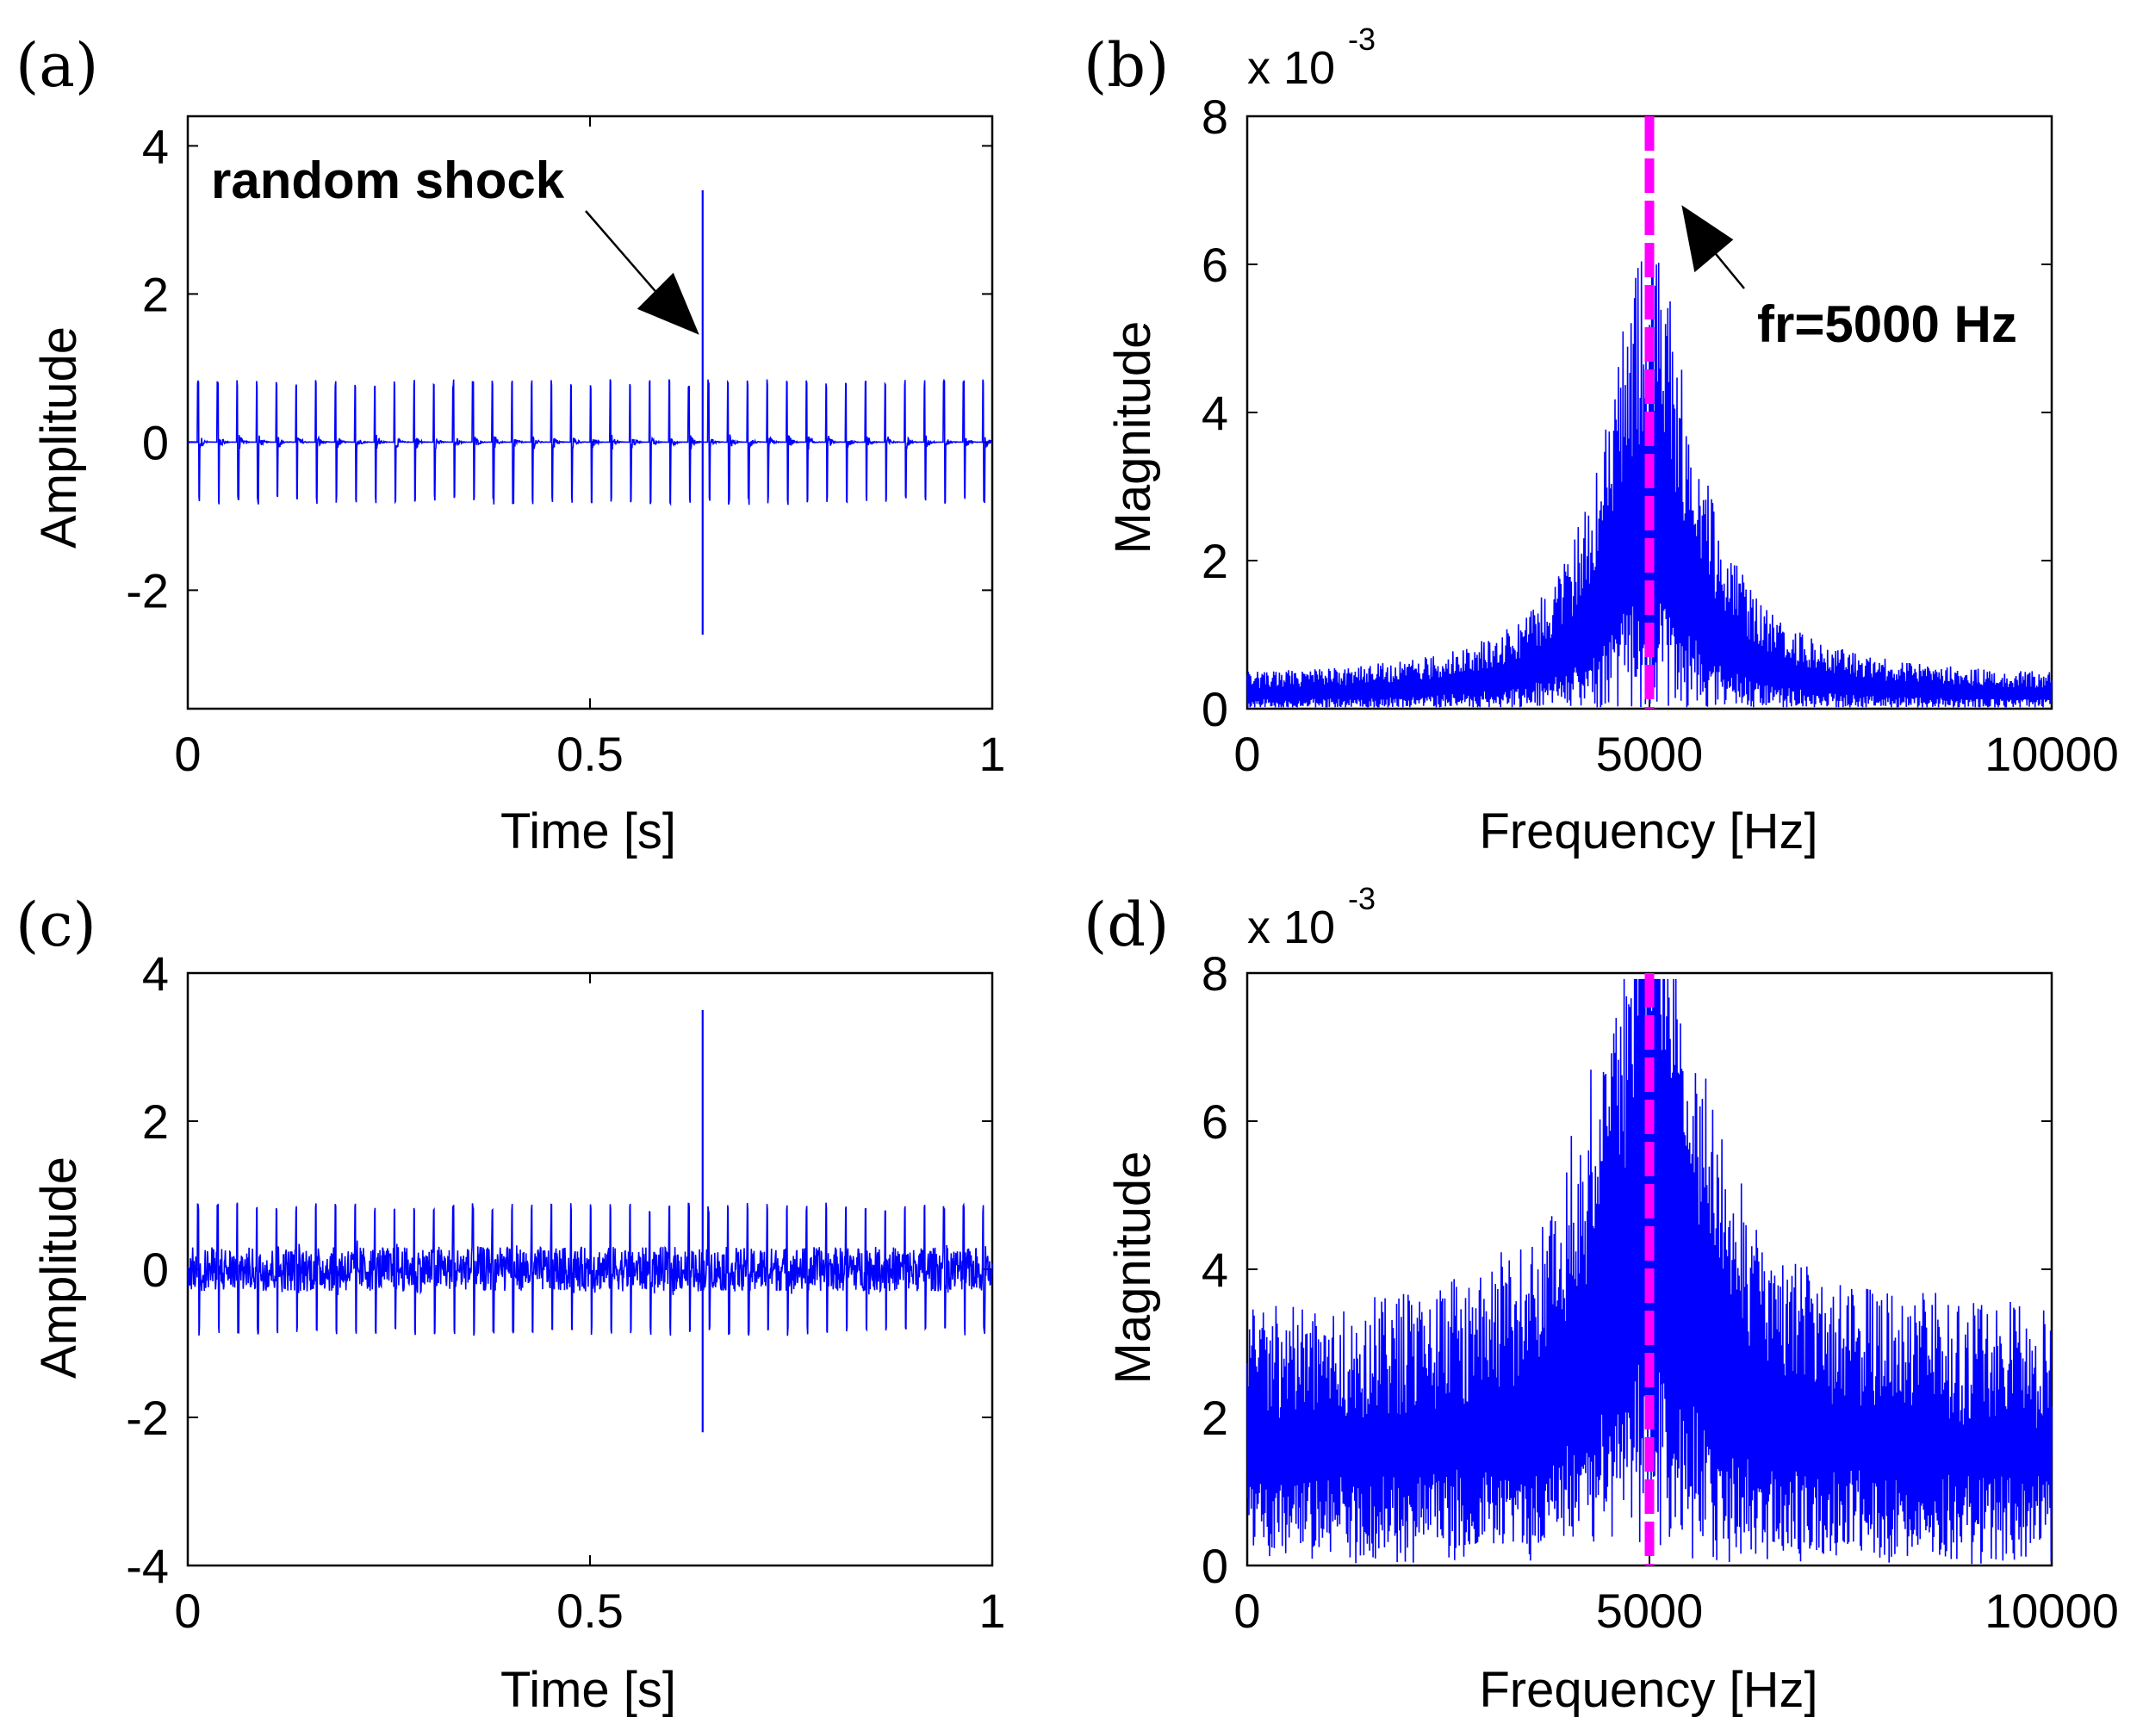  What do you see at coordinates (147, 590) in the screenshot?
I see `y-tick-label-a: -2` at bounding box center [147, 590].